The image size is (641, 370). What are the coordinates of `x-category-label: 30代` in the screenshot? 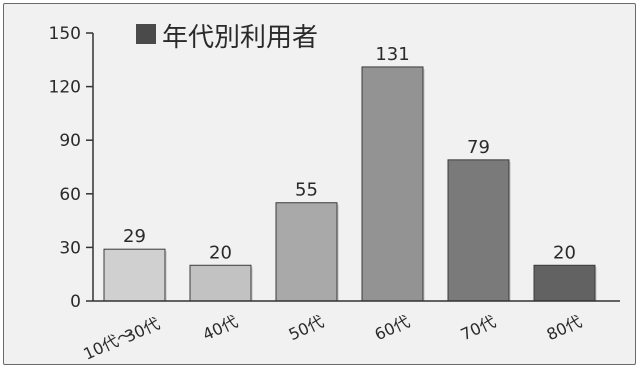 It's located at (142, 330).